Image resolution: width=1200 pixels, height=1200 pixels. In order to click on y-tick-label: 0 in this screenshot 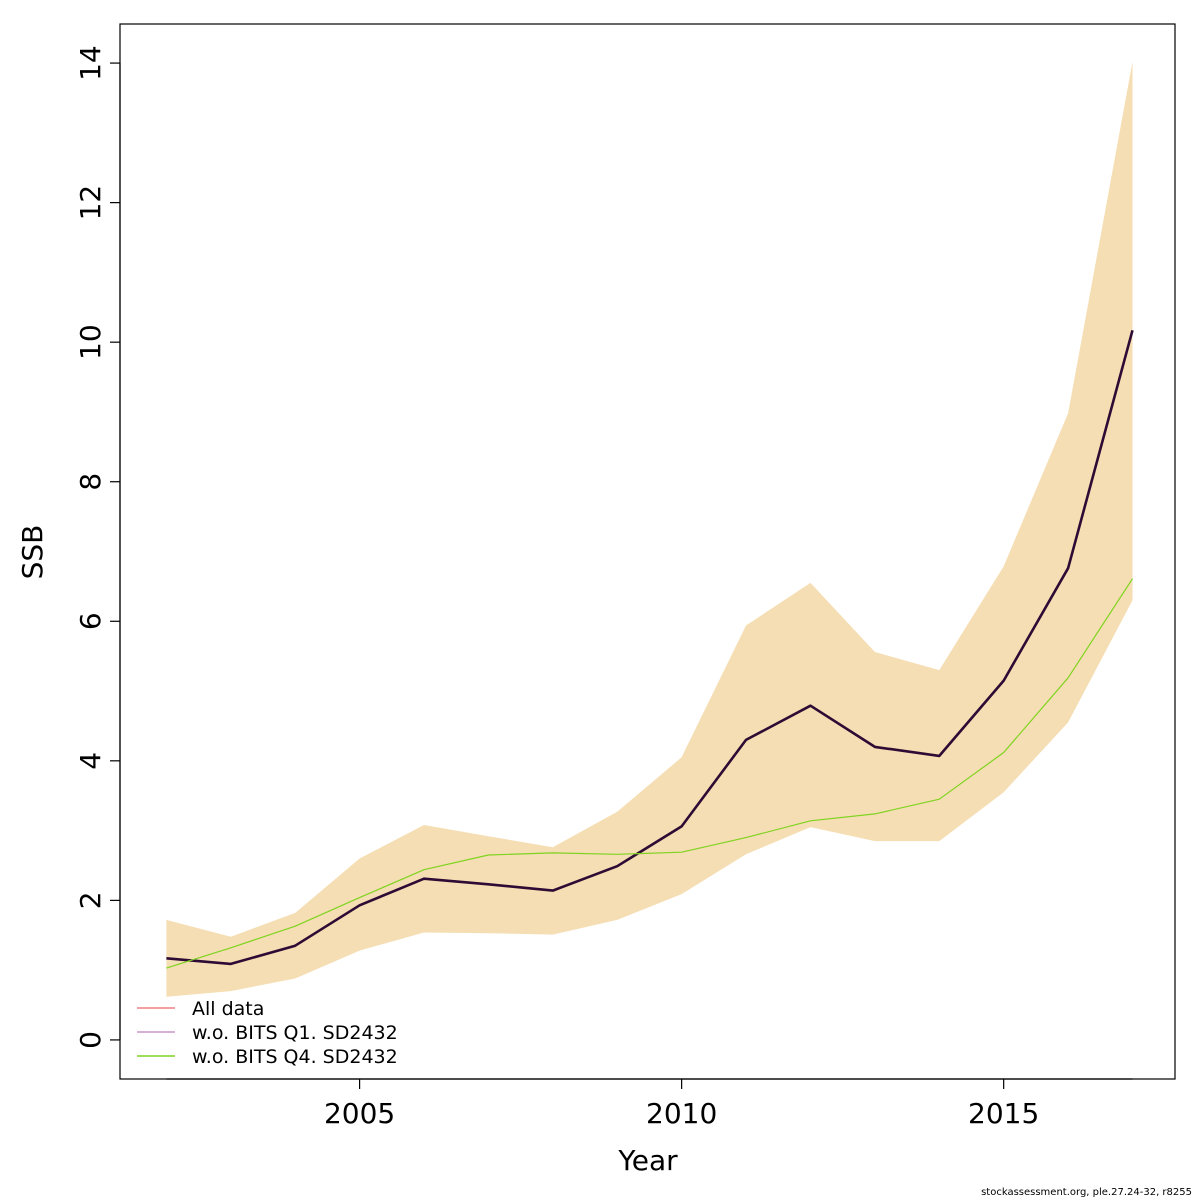, I will do `click(90, 1040)`.